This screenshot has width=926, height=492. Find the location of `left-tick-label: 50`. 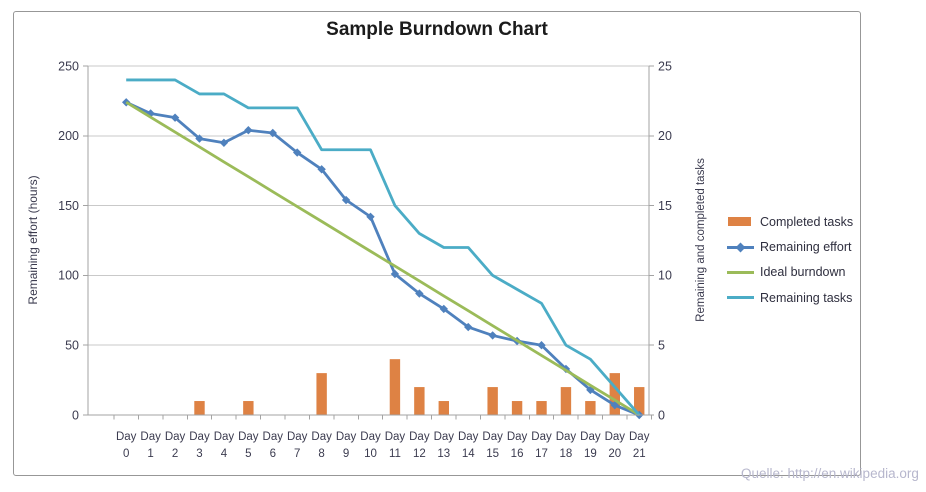

left-tick-label: 50 is located at coordinates (72, 346).